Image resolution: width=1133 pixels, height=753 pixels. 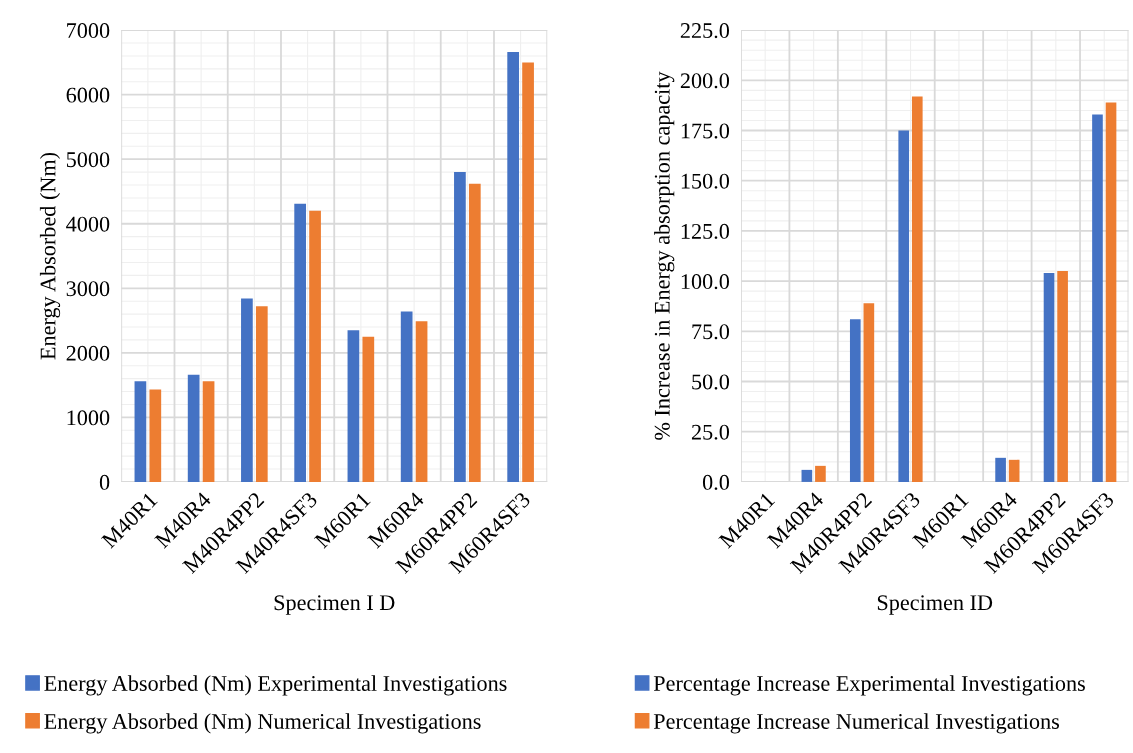 I want to click on y-tick-label: 1000, so click(x=88, y=418).